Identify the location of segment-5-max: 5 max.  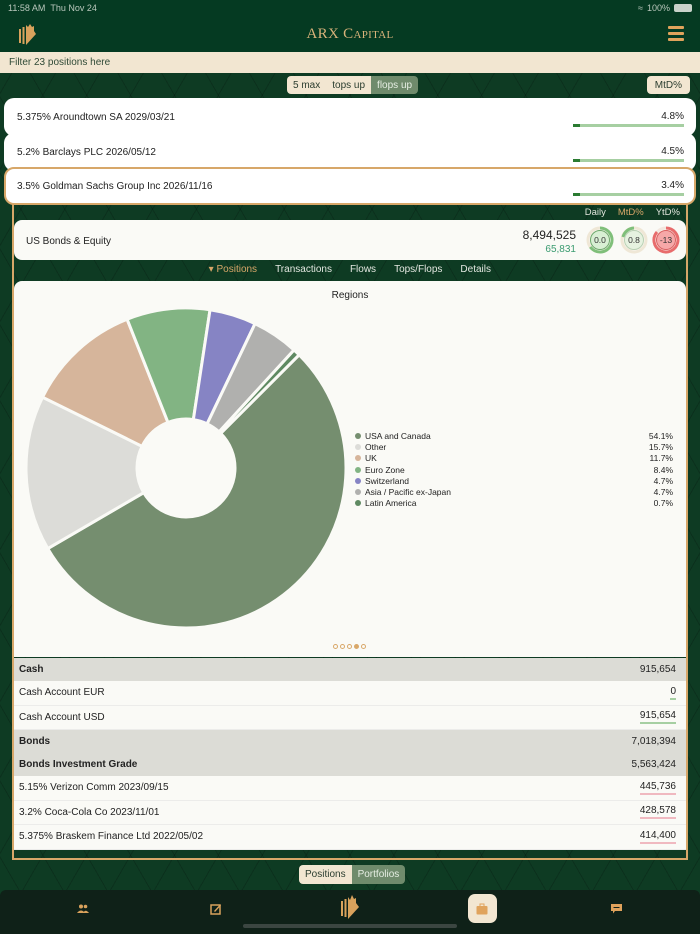
(307, 85).